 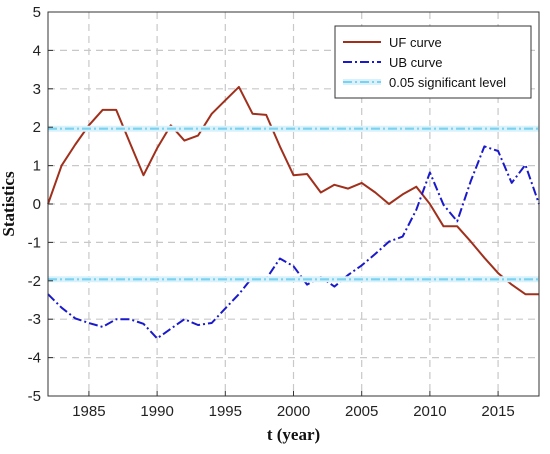 What do you see at coordinates (88, 411) in the screenshot?
I see `x-tick-label: 1985` at bounding box center [88, 411].